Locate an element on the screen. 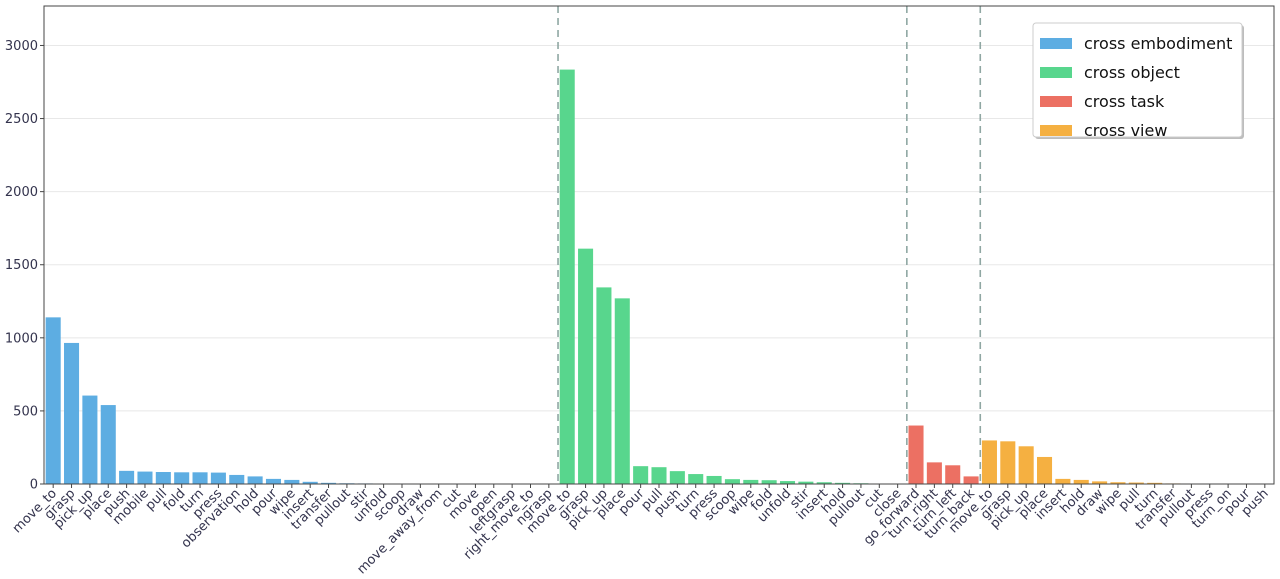  legend-label: cross object is located at coordinates (1132, 72).